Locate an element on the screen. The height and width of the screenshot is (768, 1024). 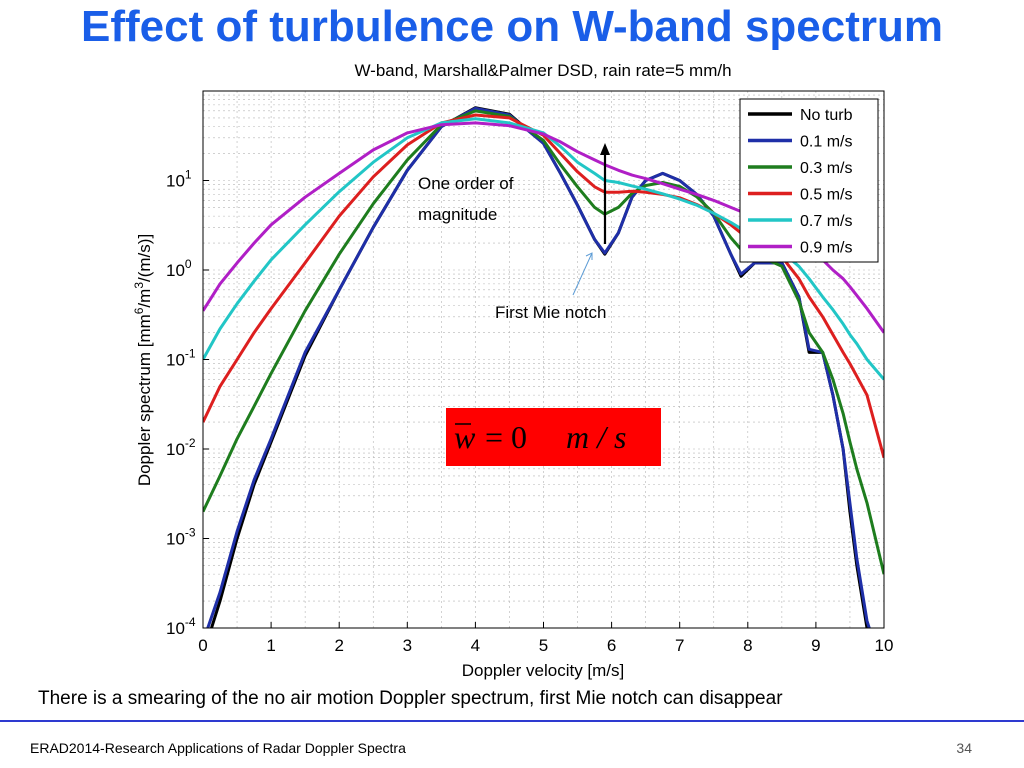
notch-pointer-line is located at coordinates (582, 274).